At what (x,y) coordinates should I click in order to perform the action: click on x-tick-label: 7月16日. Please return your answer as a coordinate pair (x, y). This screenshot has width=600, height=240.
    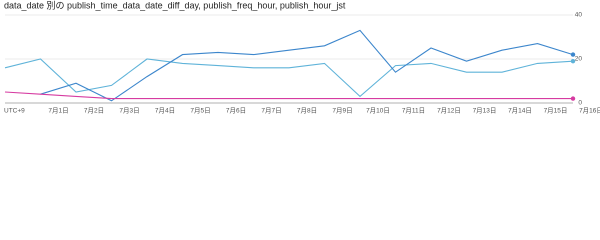
    Looking at the image, I should click on (589, 111).